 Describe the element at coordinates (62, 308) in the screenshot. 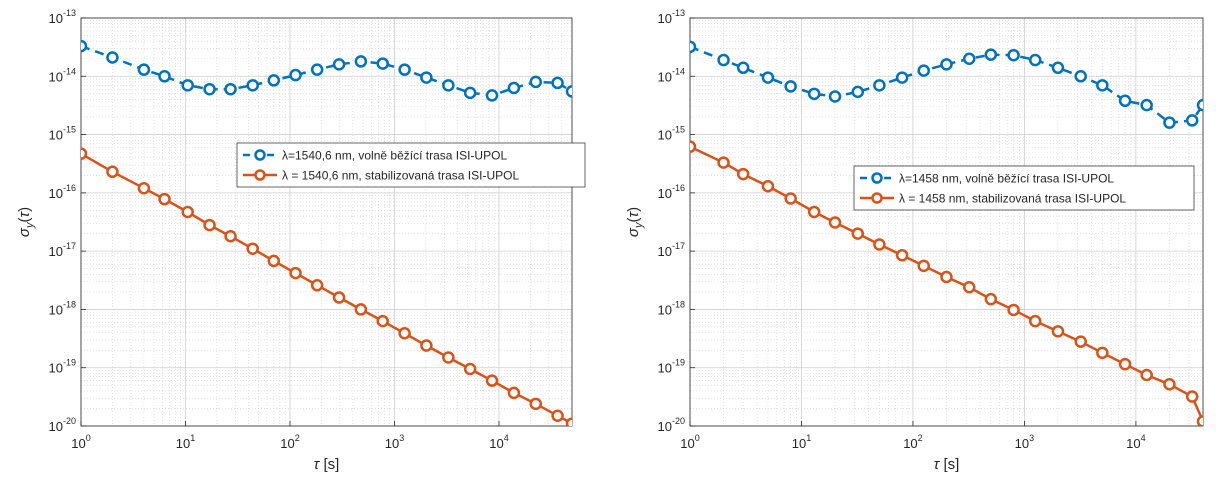

I see `y-tick-label: 10-18` at that location.